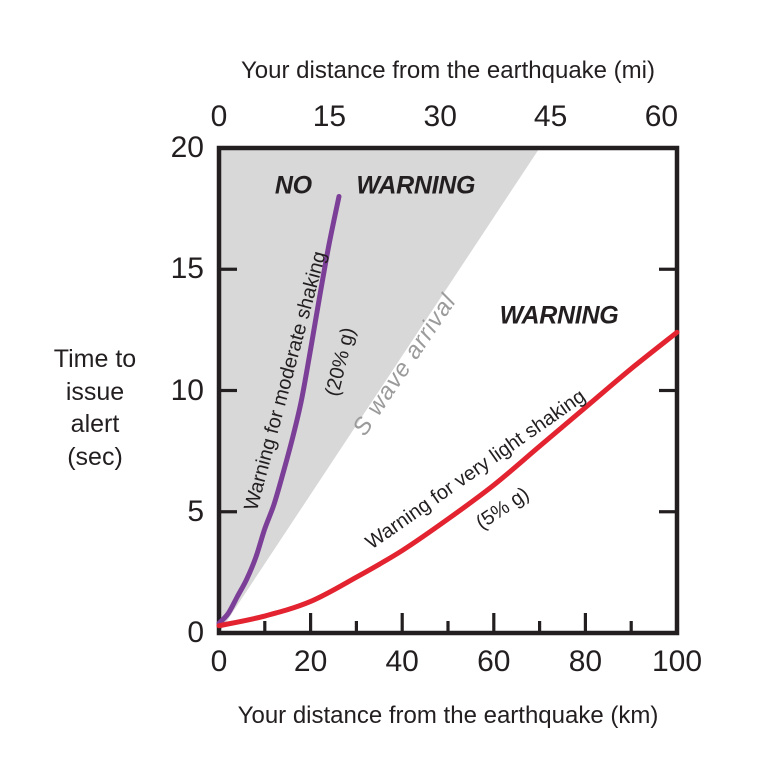 The height and width of the screenshot is (773, 768). What do you see at coordinates (661, 116) in the screenshot?
I see `top-axis-tick-label: 60` at bounding box center [661, 116].